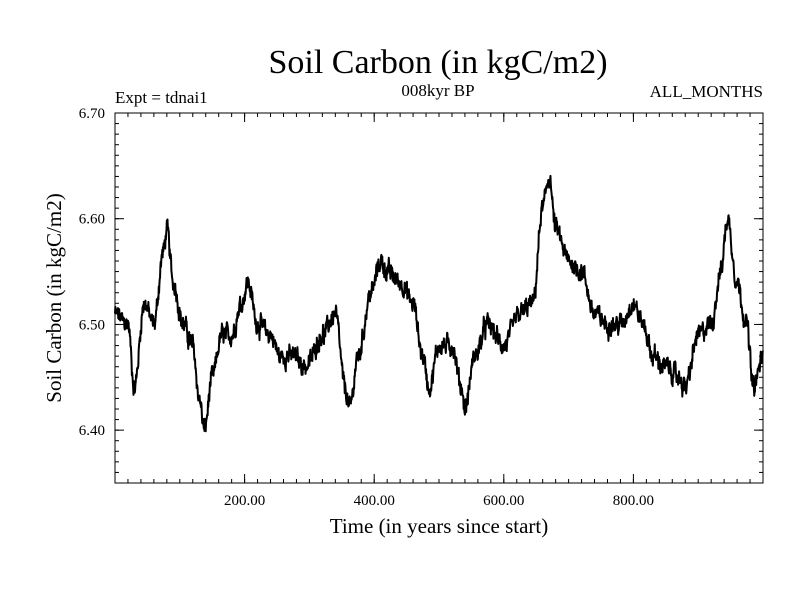 The width and height of the screenshot is (800, 600). What do you see at coordinates (633, 501) in the screenshot?
I see `x-tick-label: 800.00` at bounding box center [633, 501].